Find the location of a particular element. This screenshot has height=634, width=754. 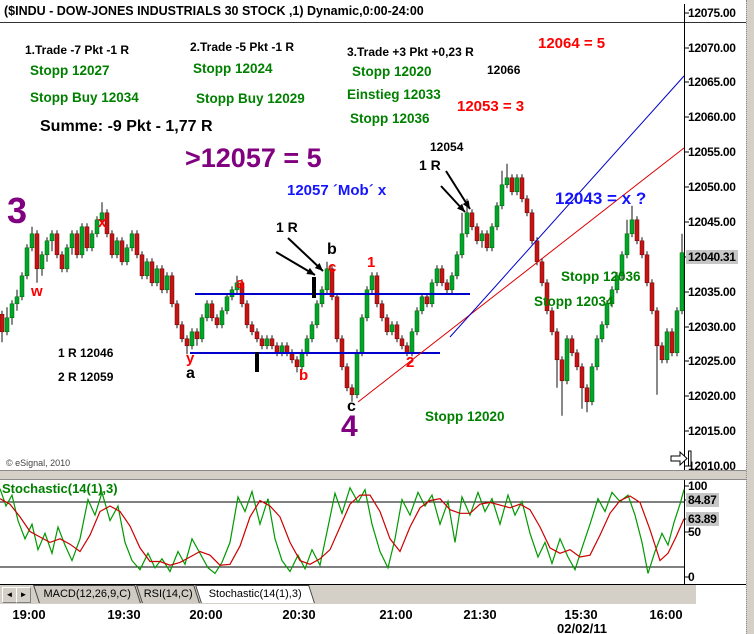

annotation-trade2-stopp: Stopp 12024 is located at coordinates (233, 68).